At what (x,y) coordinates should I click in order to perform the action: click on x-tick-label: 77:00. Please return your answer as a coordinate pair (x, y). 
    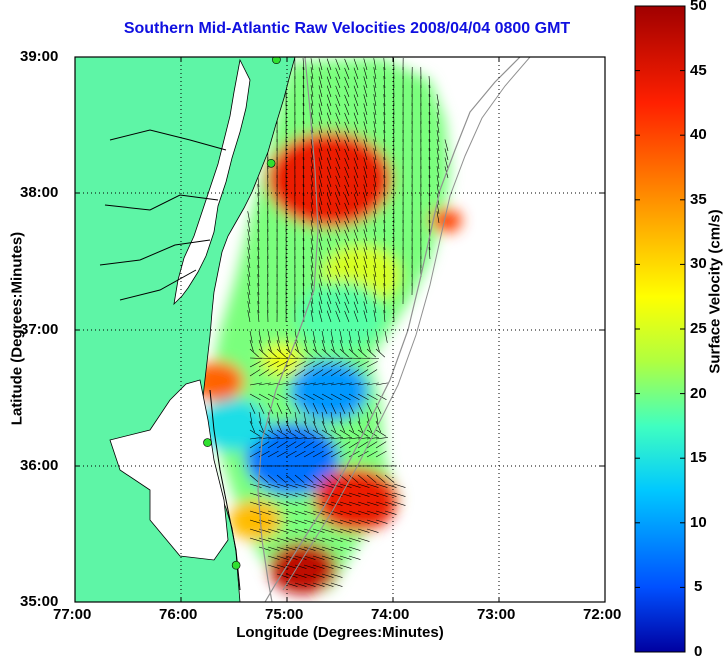
    Looking at the image, I should click on (72, 614).